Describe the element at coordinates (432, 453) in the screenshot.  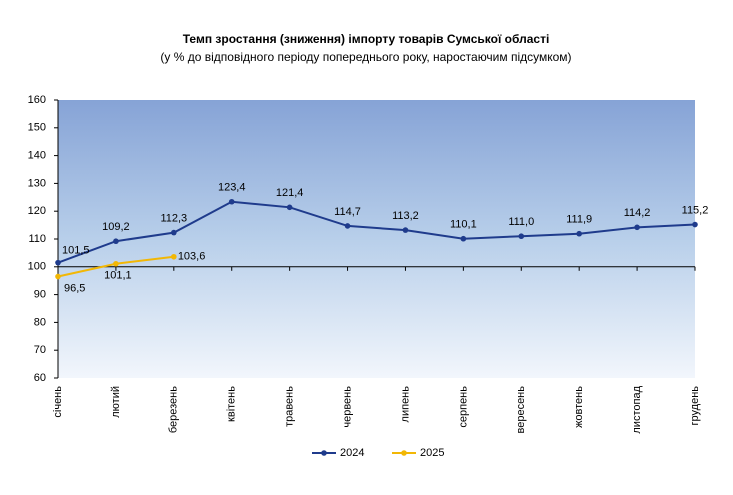
I see `legend-label: 2025` at that location.